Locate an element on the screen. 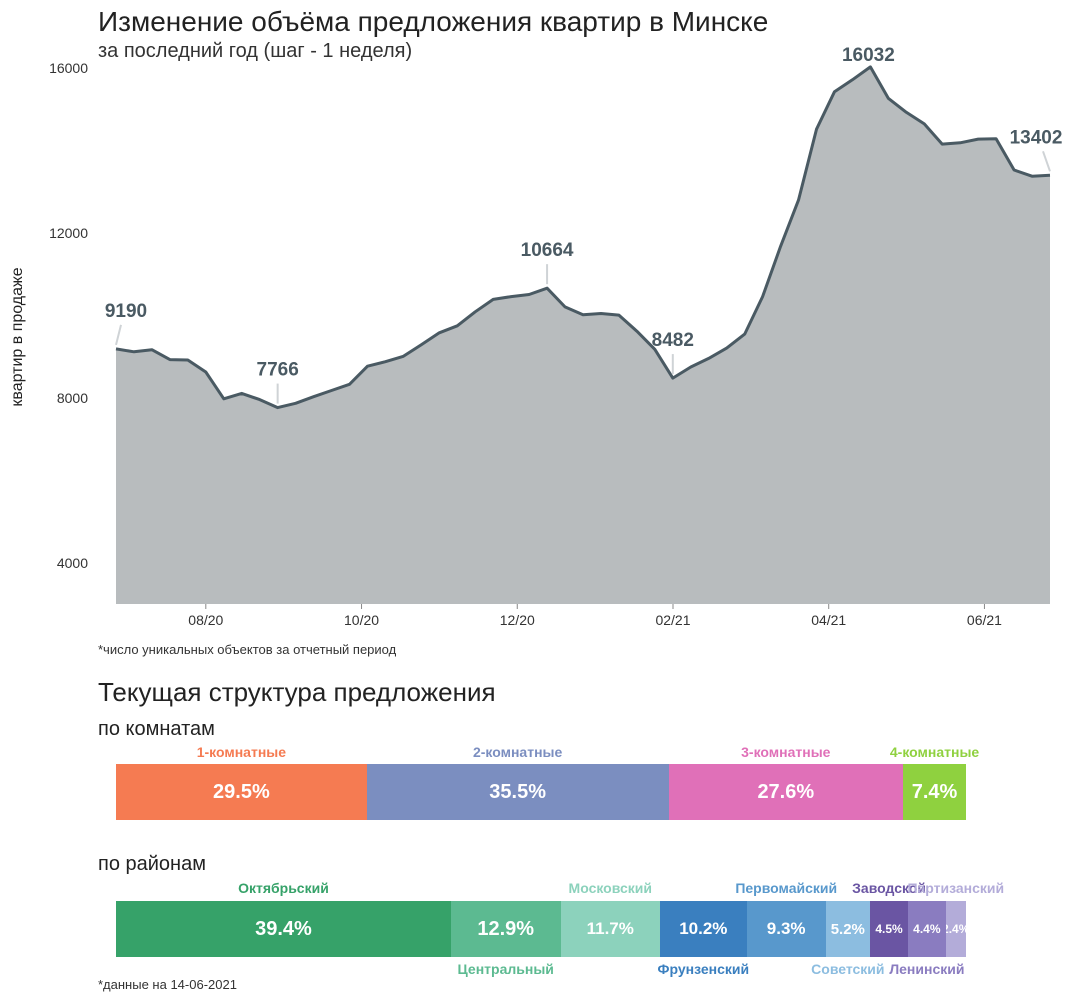 The image size is (1080, 1008). segment-category-label: Первомайский is located at coordinates (786, 888).